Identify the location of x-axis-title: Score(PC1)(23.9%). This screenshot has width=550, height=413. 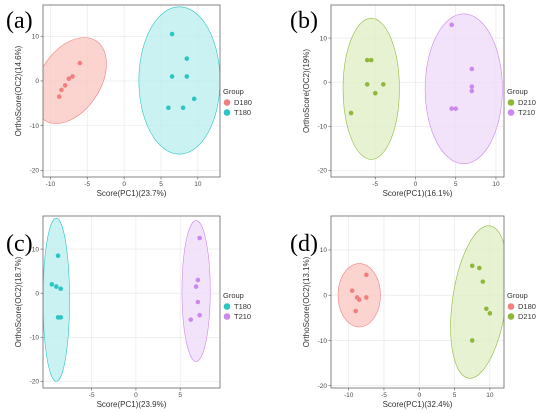
(132, 404).